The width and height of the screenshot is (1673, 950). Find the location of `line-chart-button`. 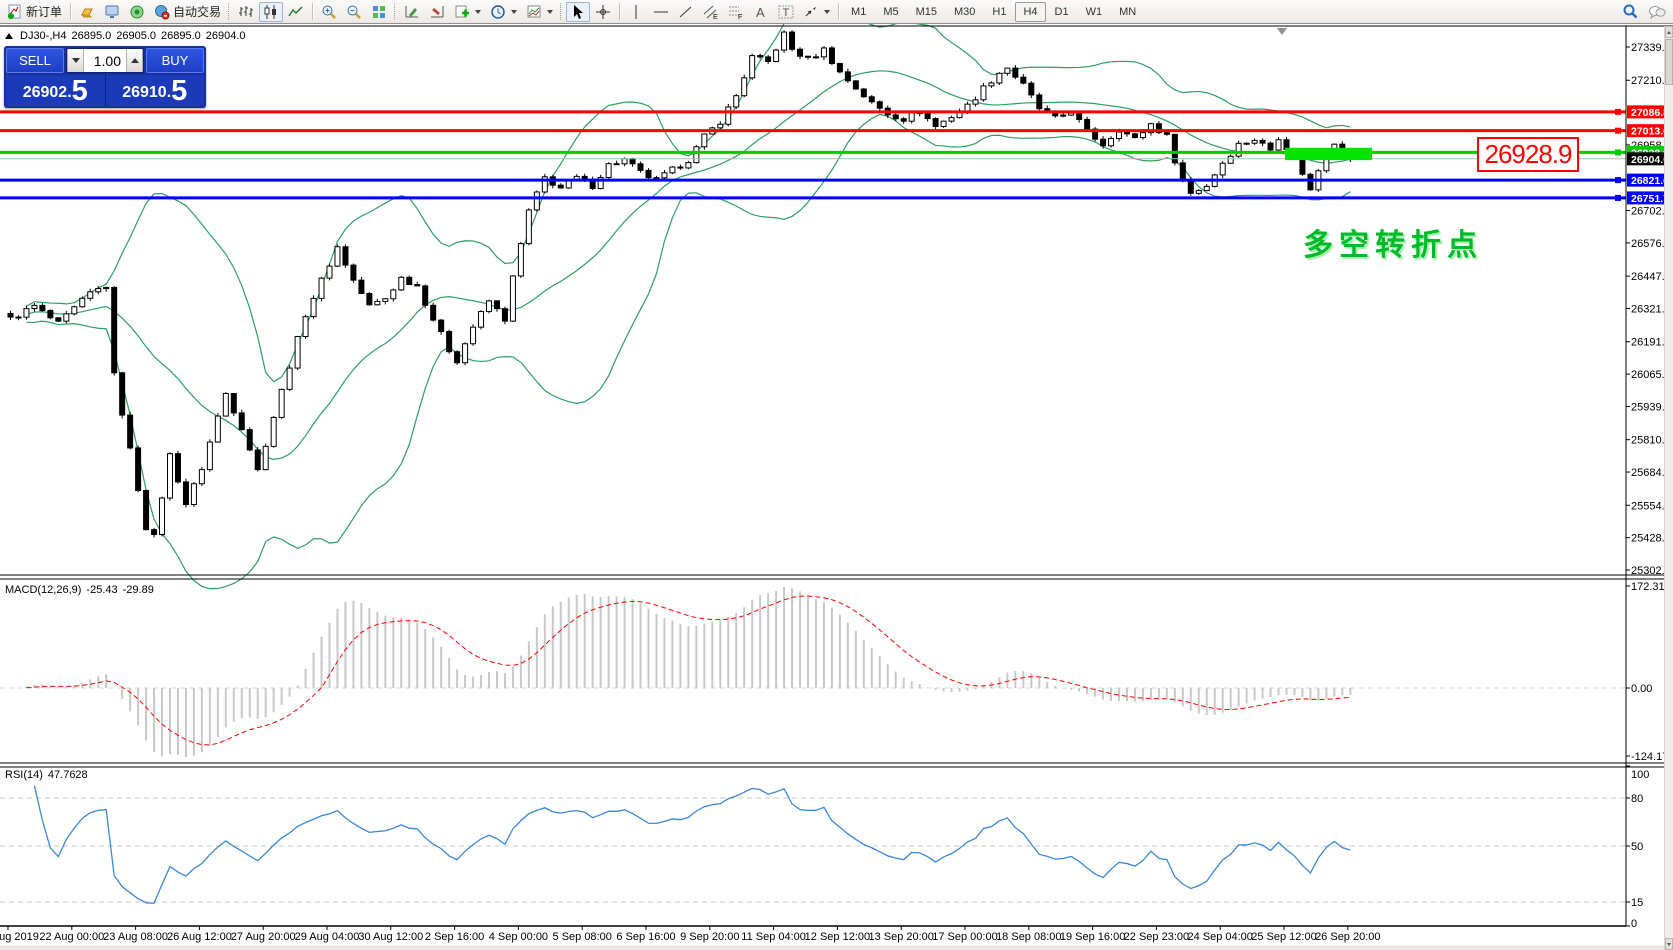

line-chart-button is located at coordinates (296, 12).